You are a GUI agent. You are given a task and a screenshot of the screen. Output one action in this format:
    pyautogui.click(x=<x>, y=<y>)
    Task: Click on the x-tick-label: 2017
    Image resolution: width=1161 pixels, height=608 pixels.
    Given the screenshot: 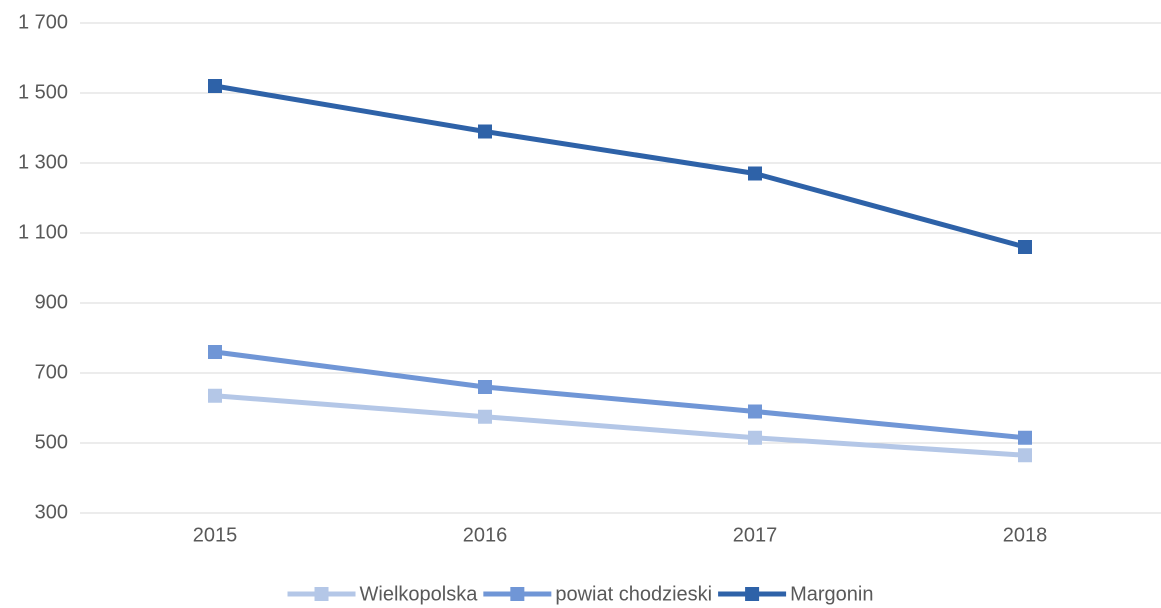 What is the action you would take?
    pyautogui.click(x=755, y=535)
    